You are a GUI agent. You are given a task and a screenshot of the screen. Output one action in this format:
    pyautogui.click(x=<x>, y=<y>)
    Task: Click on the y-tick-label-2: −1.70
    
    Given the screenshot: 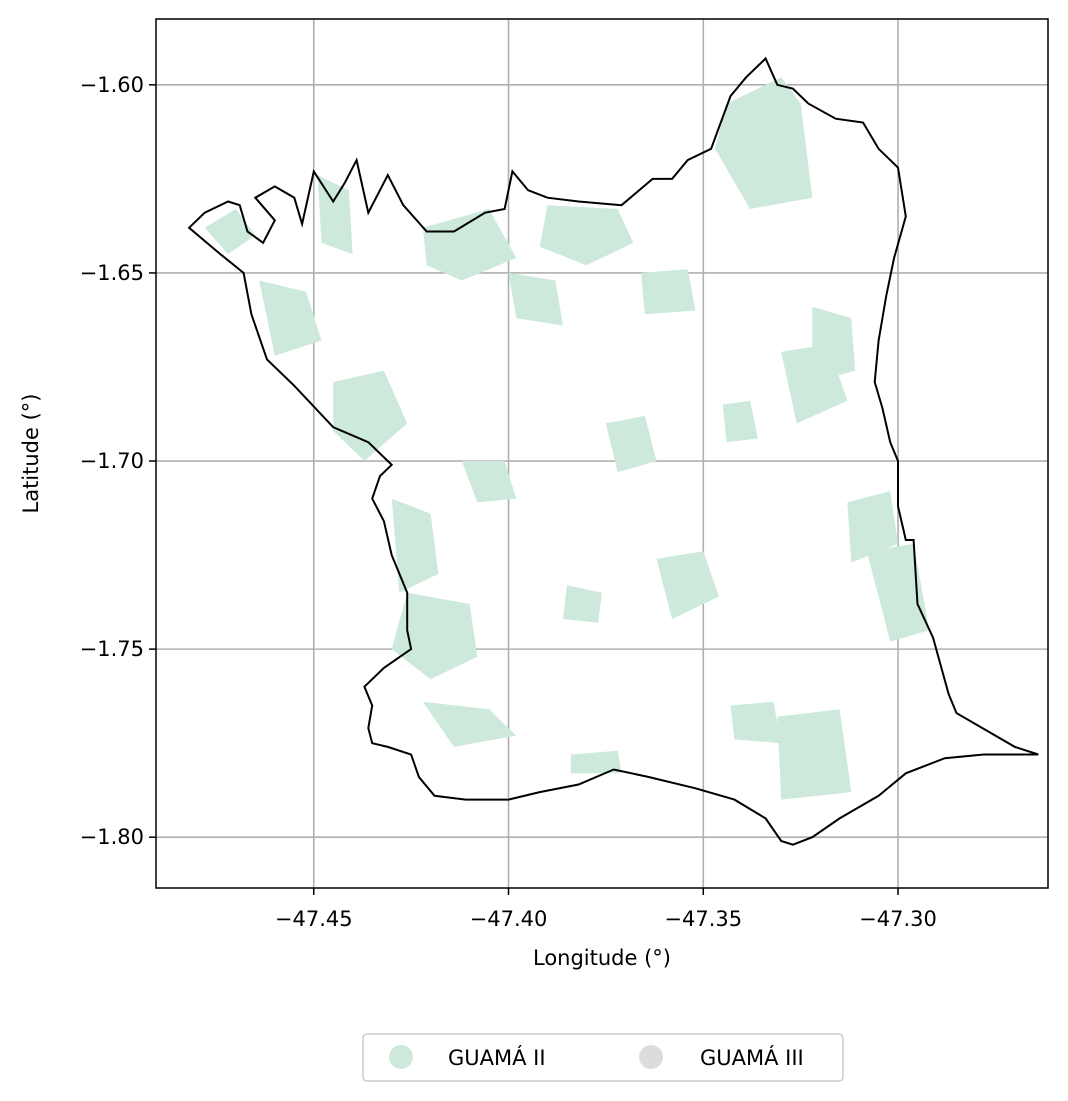 What is the action you would take?
    pyautogui.click(x=112, y=461)
    